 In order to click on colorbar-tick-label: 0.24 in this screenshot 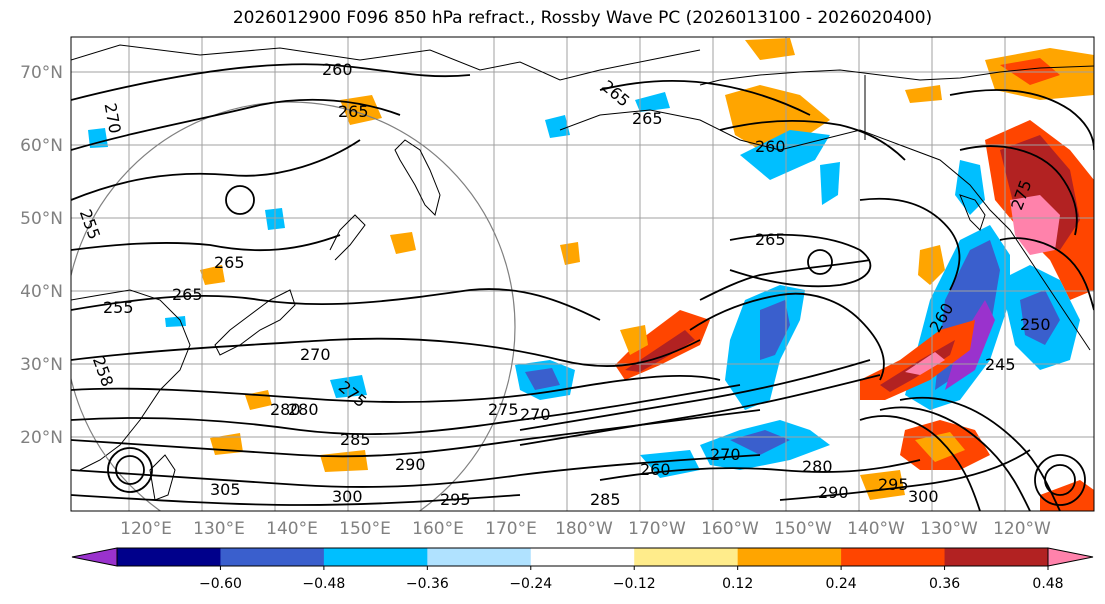, I will do `click(841, 584)`.